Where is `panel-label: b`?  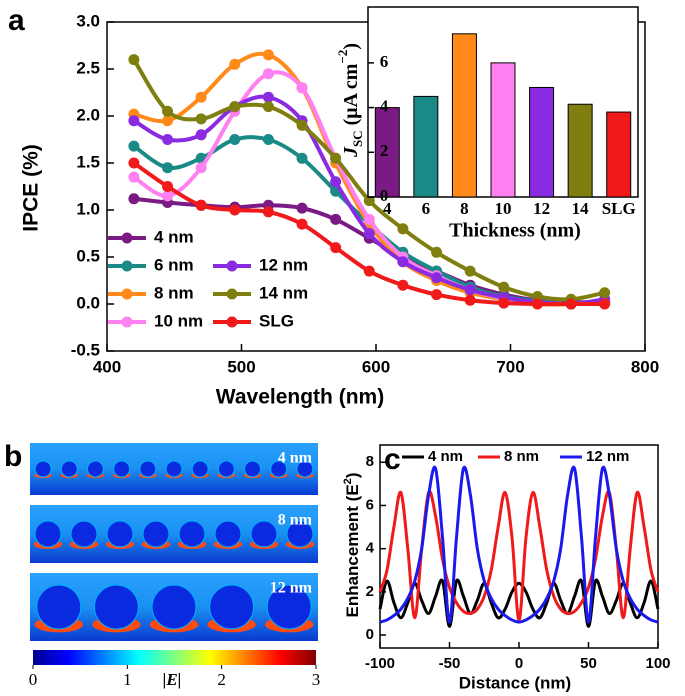
panel-label: b is located at coordinates (13, 456).